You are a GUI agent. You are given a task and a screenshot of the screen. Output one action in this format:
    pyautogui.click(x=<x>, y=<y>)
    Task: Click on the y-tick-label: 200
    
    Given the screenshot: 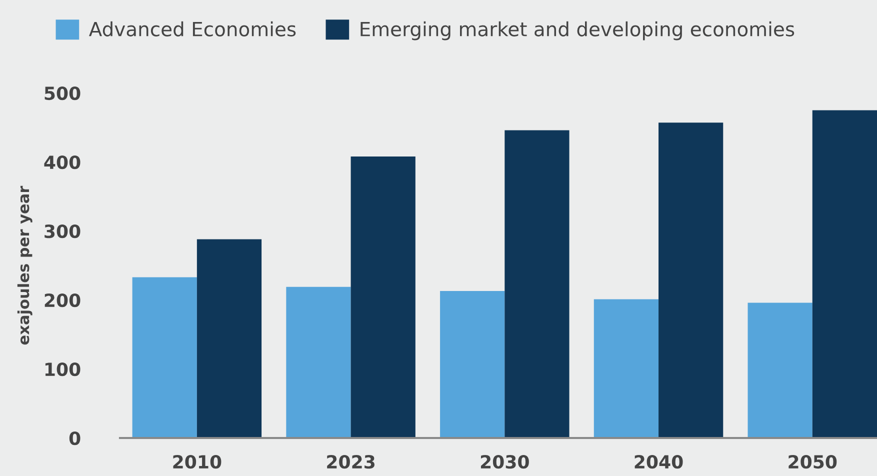 What is the action you would take?
    pyautogui.click(x=62, y=300)
    